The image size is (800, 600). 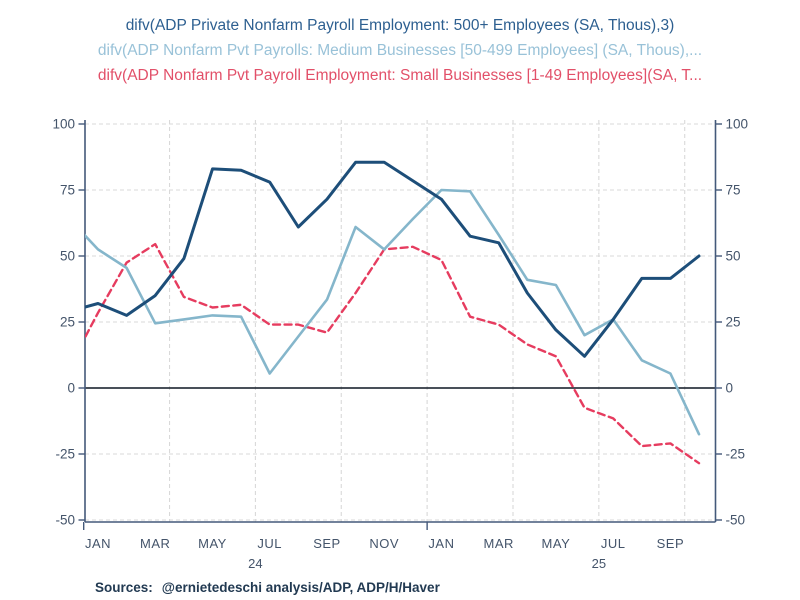 I want to click on x-axis-labels: JAN MAR MAY JUL SEP NOV JAN MAR MAY JUL SEP 24 25, so click(x=383, y=546).